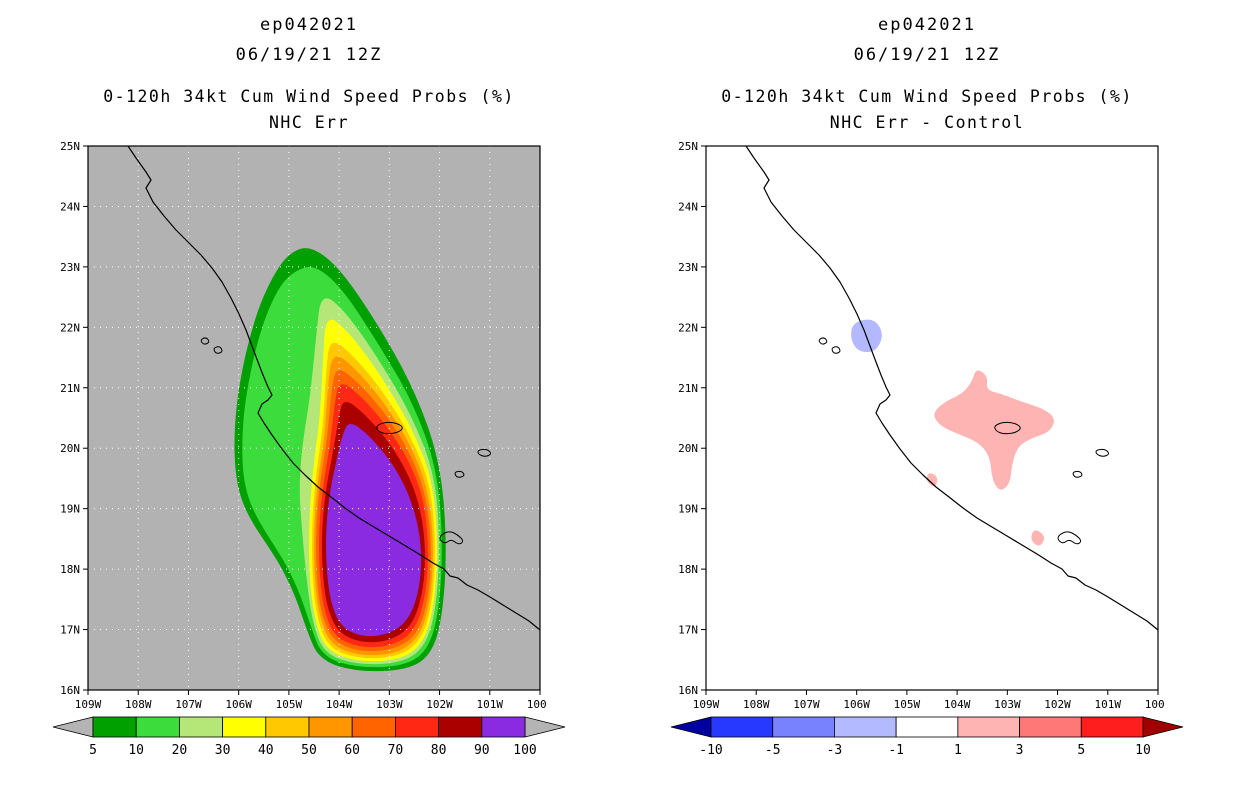  Describe the element at coordinates (958, 750) in the screenshot. I see `colorbar-label: 1` at that location.